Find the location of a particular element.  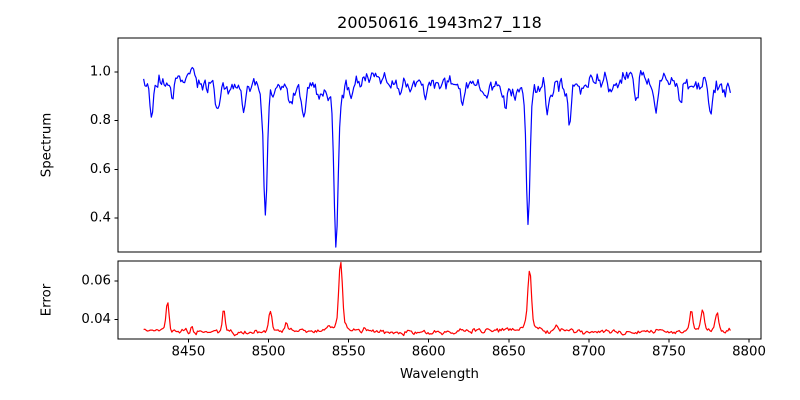

error-y-axis-label: Error is located at coordinates (47, 299).